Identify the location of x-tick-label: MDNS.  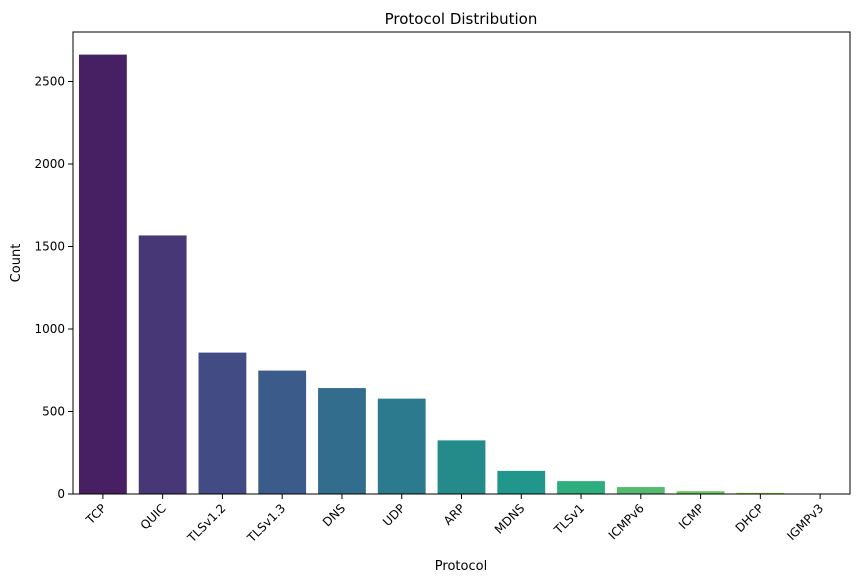
(509, 518).